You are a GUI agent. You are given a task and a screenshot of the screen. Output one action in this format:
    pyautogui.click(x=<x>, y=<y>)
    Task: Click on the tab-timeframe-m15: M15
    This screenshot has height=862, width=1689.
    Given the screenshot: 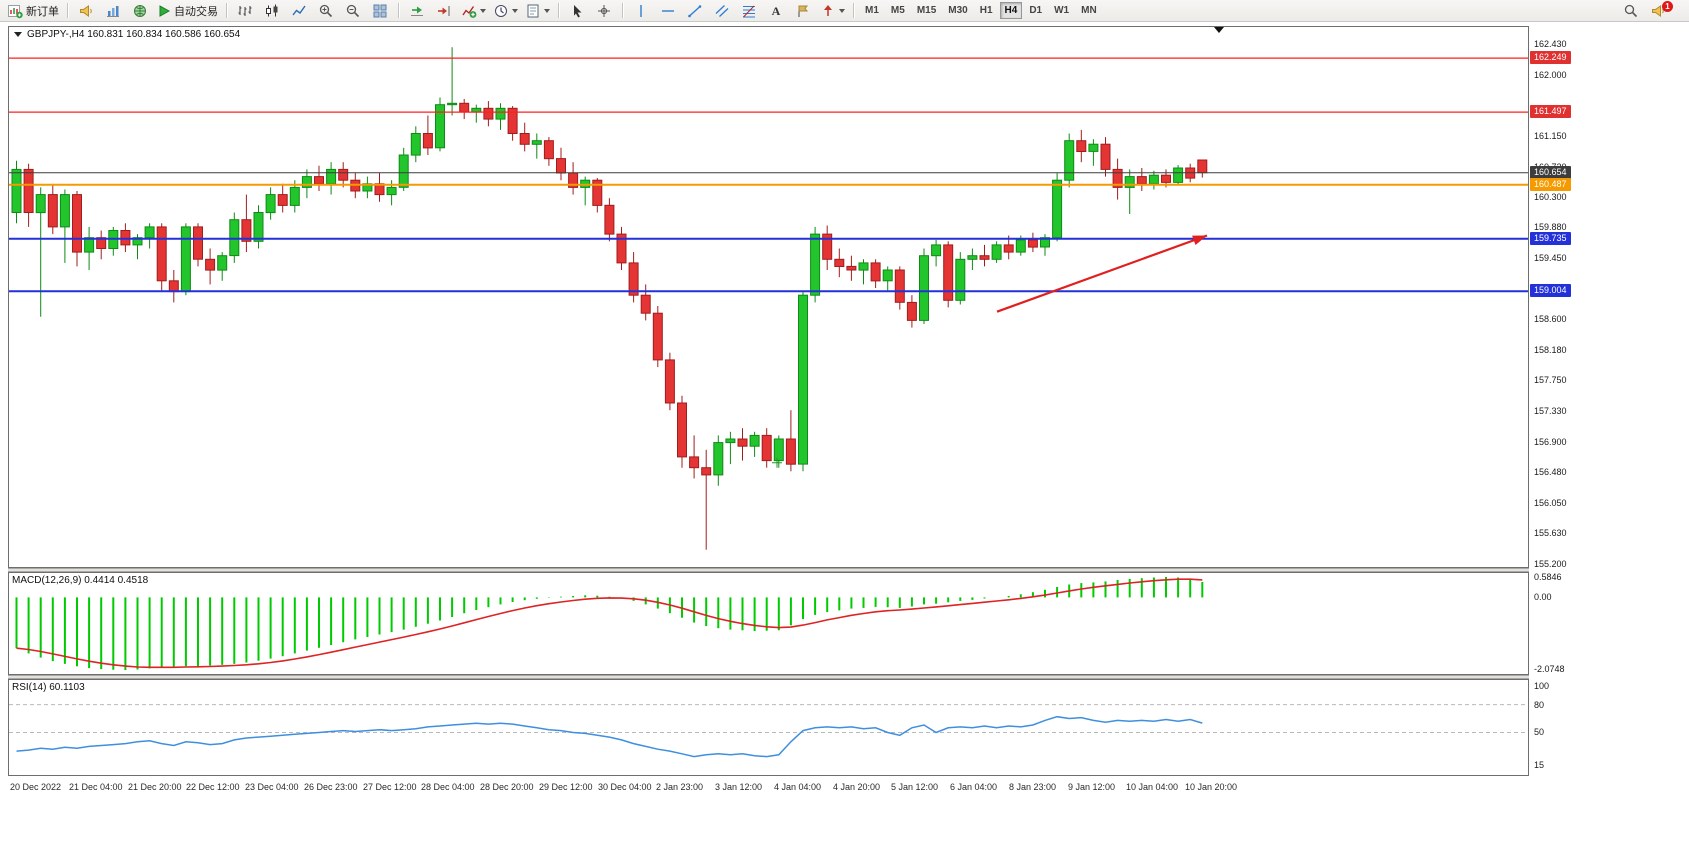 What is the action you would take?
    pyautogui.click(x=926, y=10)
    